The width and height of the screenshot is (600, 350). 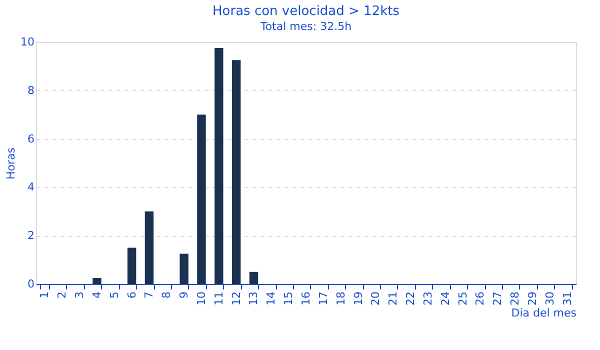 I want to click on x-tick-label: 31, so click(x=567, y=299).